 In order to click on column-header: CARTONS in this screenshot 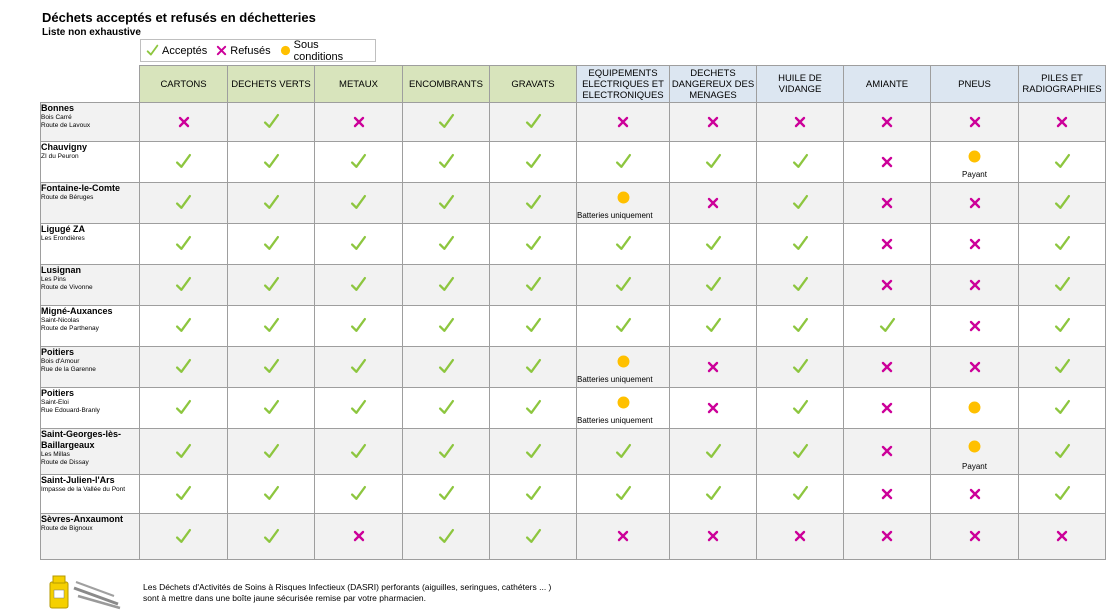, I will do `click(183, 84)`.